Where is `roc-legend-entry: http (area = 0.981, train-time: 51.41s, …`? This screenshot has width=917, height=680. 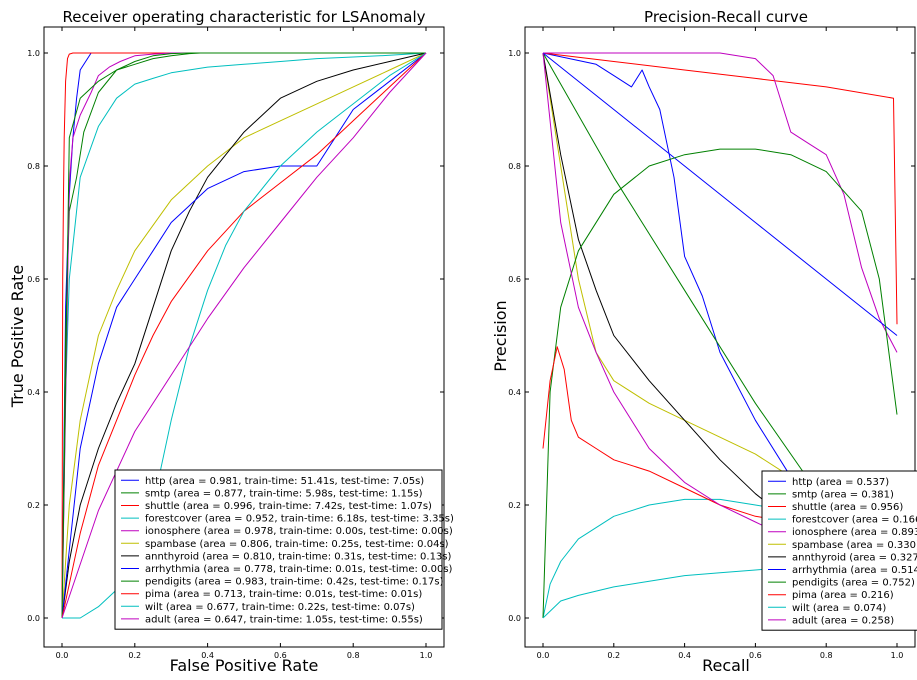 roc-legend-entry: http (area = 0.981, train-time: 51.41s, … is located at coordinates (284, 481).